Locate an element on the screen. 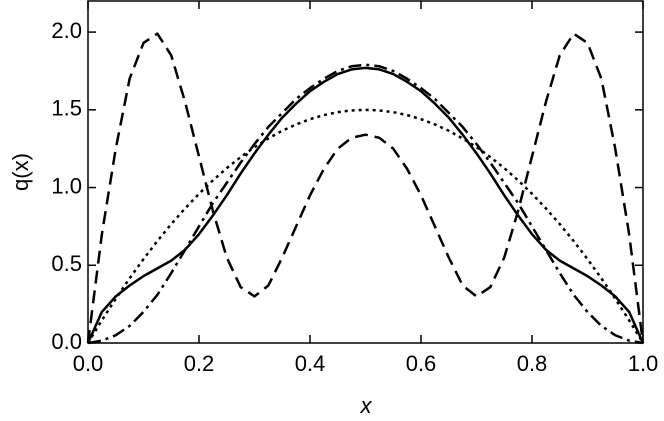  y-tick-label: 2.0 is located at coordinates (66, 30).